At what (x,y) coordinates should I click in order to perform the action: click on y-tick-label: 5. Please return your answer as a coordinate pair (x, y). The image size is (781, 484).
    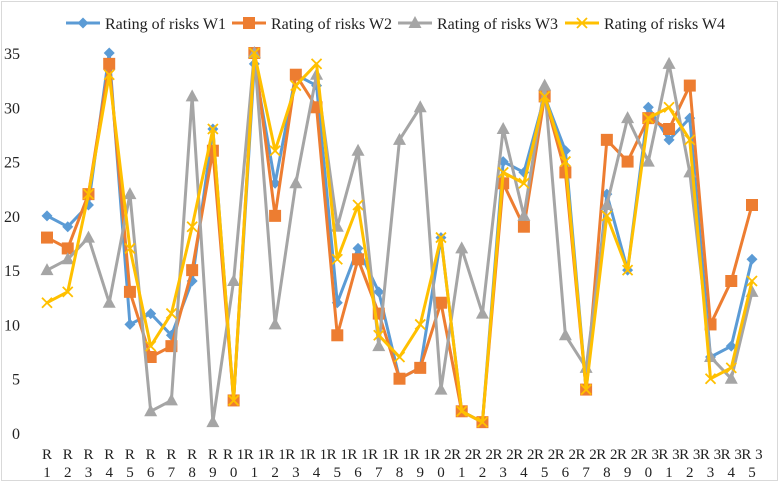
    Looking at the image, I should click on (16, 380).